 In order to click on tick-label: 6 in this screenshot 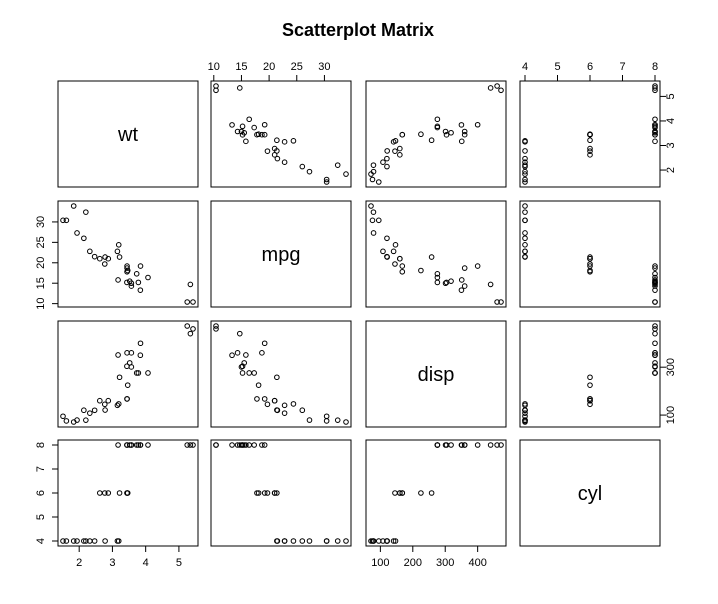, I will do `click(41, 493)`.